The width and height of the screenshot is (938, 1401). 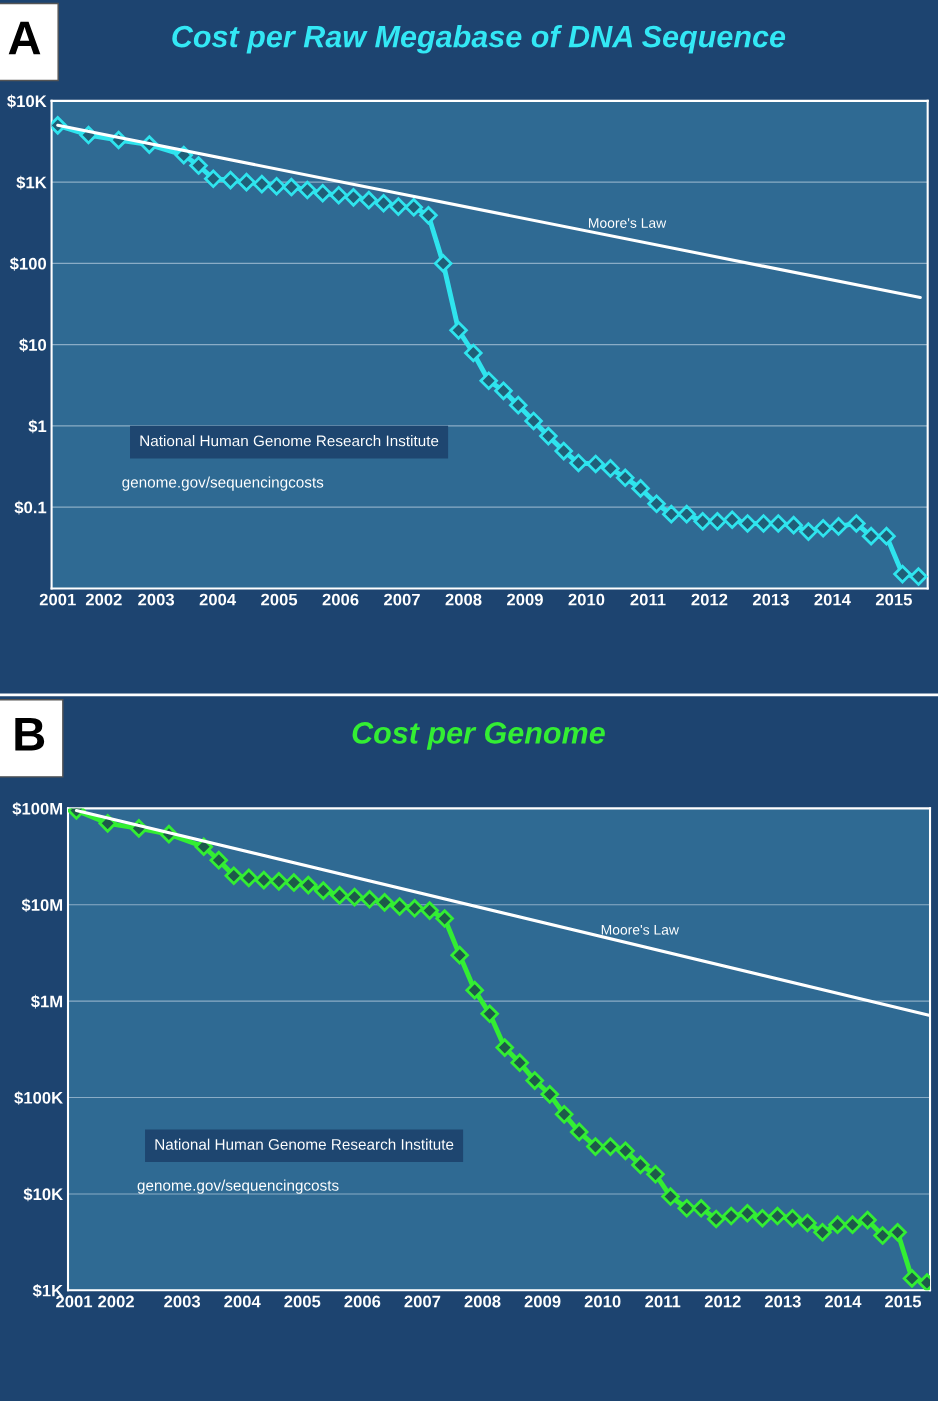 I want to click on x-tick-label: 2006, so click(x=362, y=1301).